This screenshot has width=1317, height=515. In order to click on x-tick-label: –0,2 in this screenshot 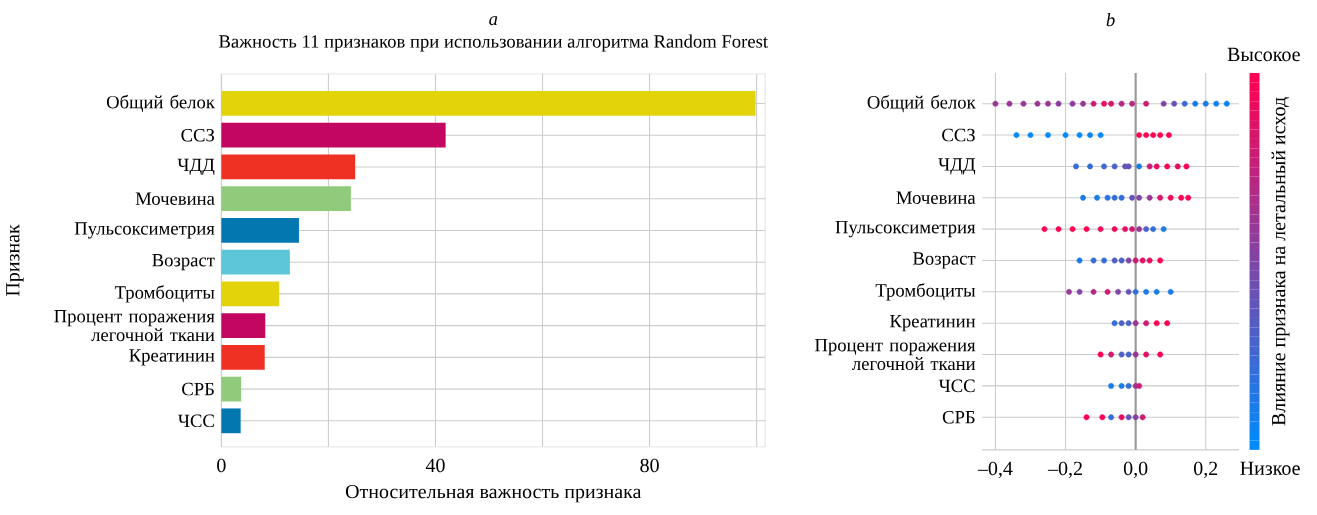, I will do `click(1064, 470)`.